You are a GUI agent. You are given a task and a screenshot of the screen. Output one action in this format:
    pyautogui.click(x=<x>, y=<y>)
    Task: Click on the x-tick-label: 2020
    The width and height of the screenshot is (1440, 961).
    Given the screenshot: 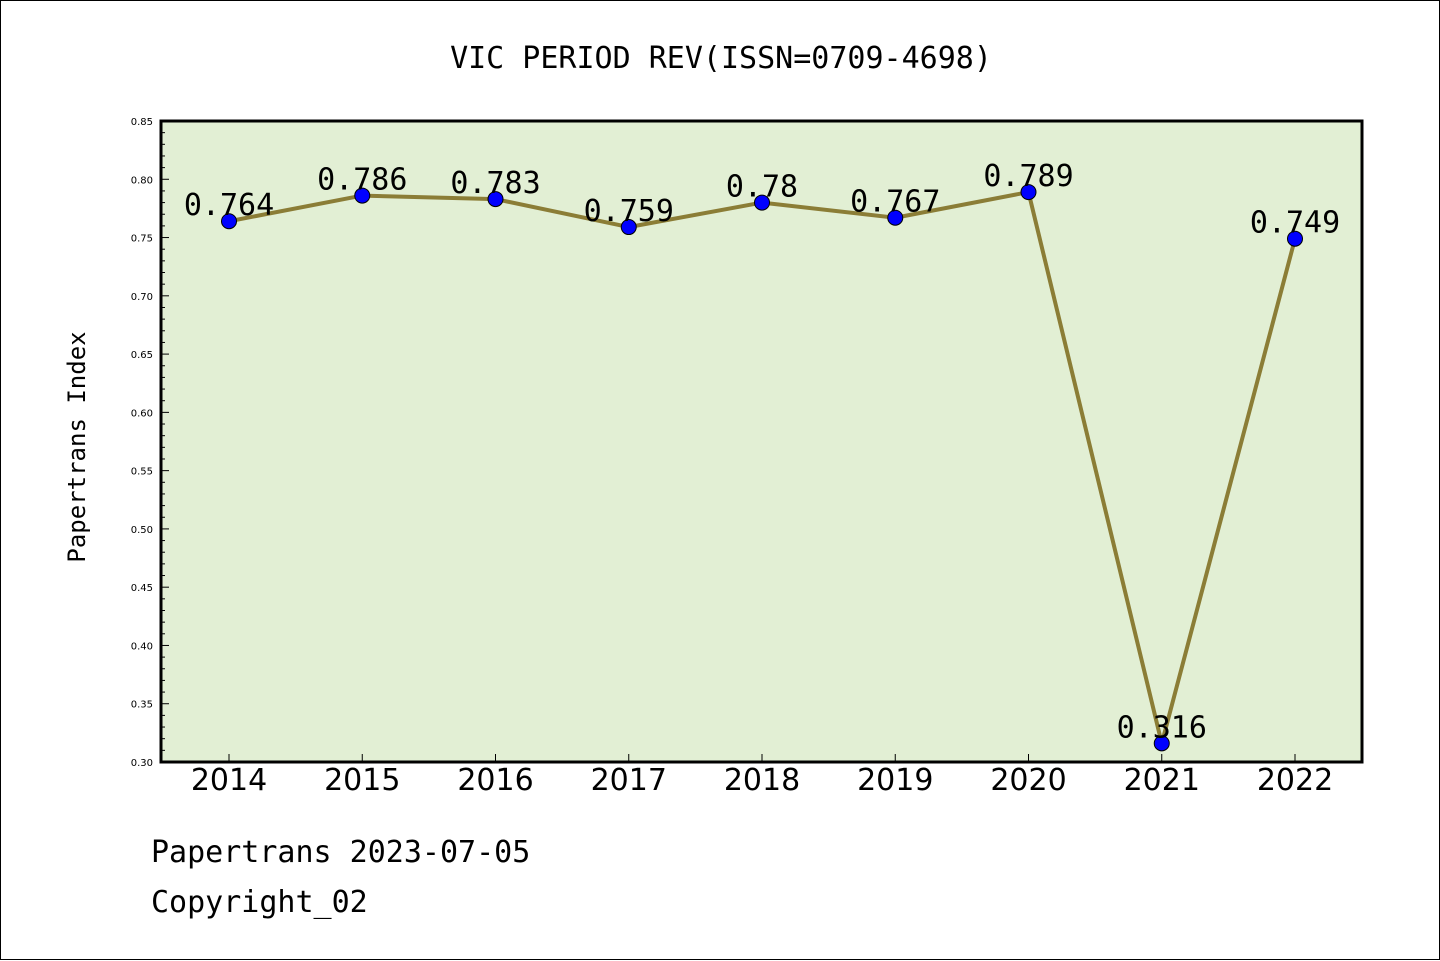 What is the action you would take?
    pyautogui.click(x=1028, y=780)
    